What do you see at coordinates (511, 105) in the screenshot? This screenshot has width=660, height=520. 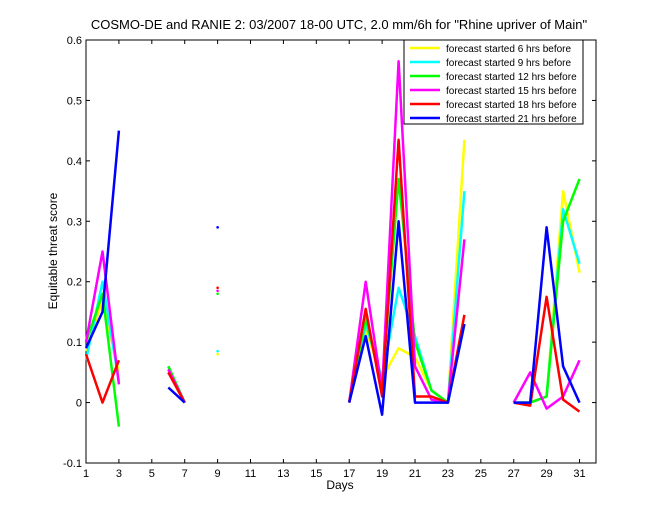 I see `legend-label: forecast started 18 hrs before` at bounding box center [511, 105].